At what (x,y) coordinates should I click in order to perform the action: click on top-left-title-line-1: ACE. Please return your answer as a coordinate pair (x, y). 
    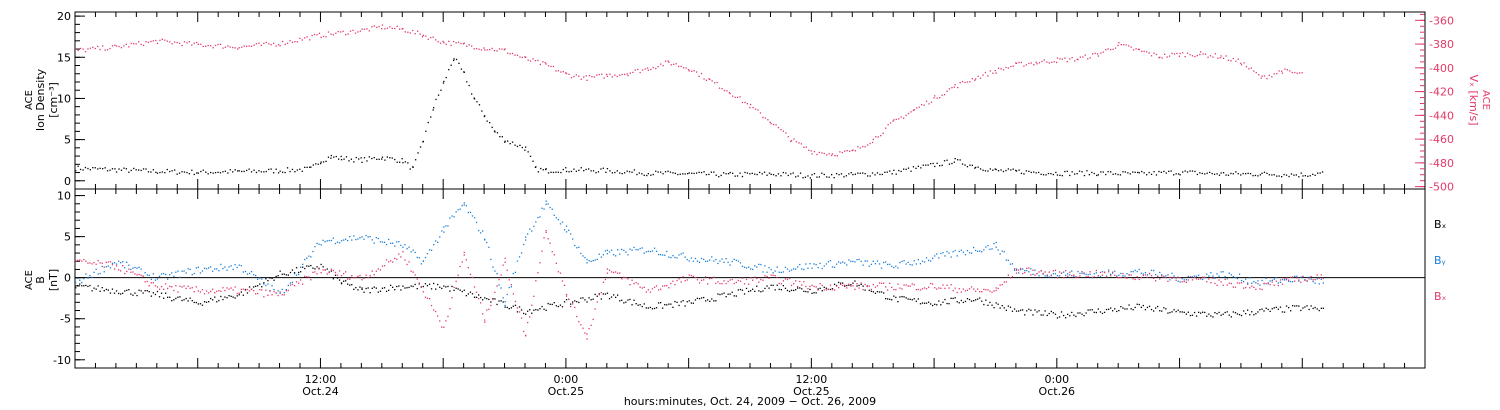
    Looking at the image, I should click on (29, 100).